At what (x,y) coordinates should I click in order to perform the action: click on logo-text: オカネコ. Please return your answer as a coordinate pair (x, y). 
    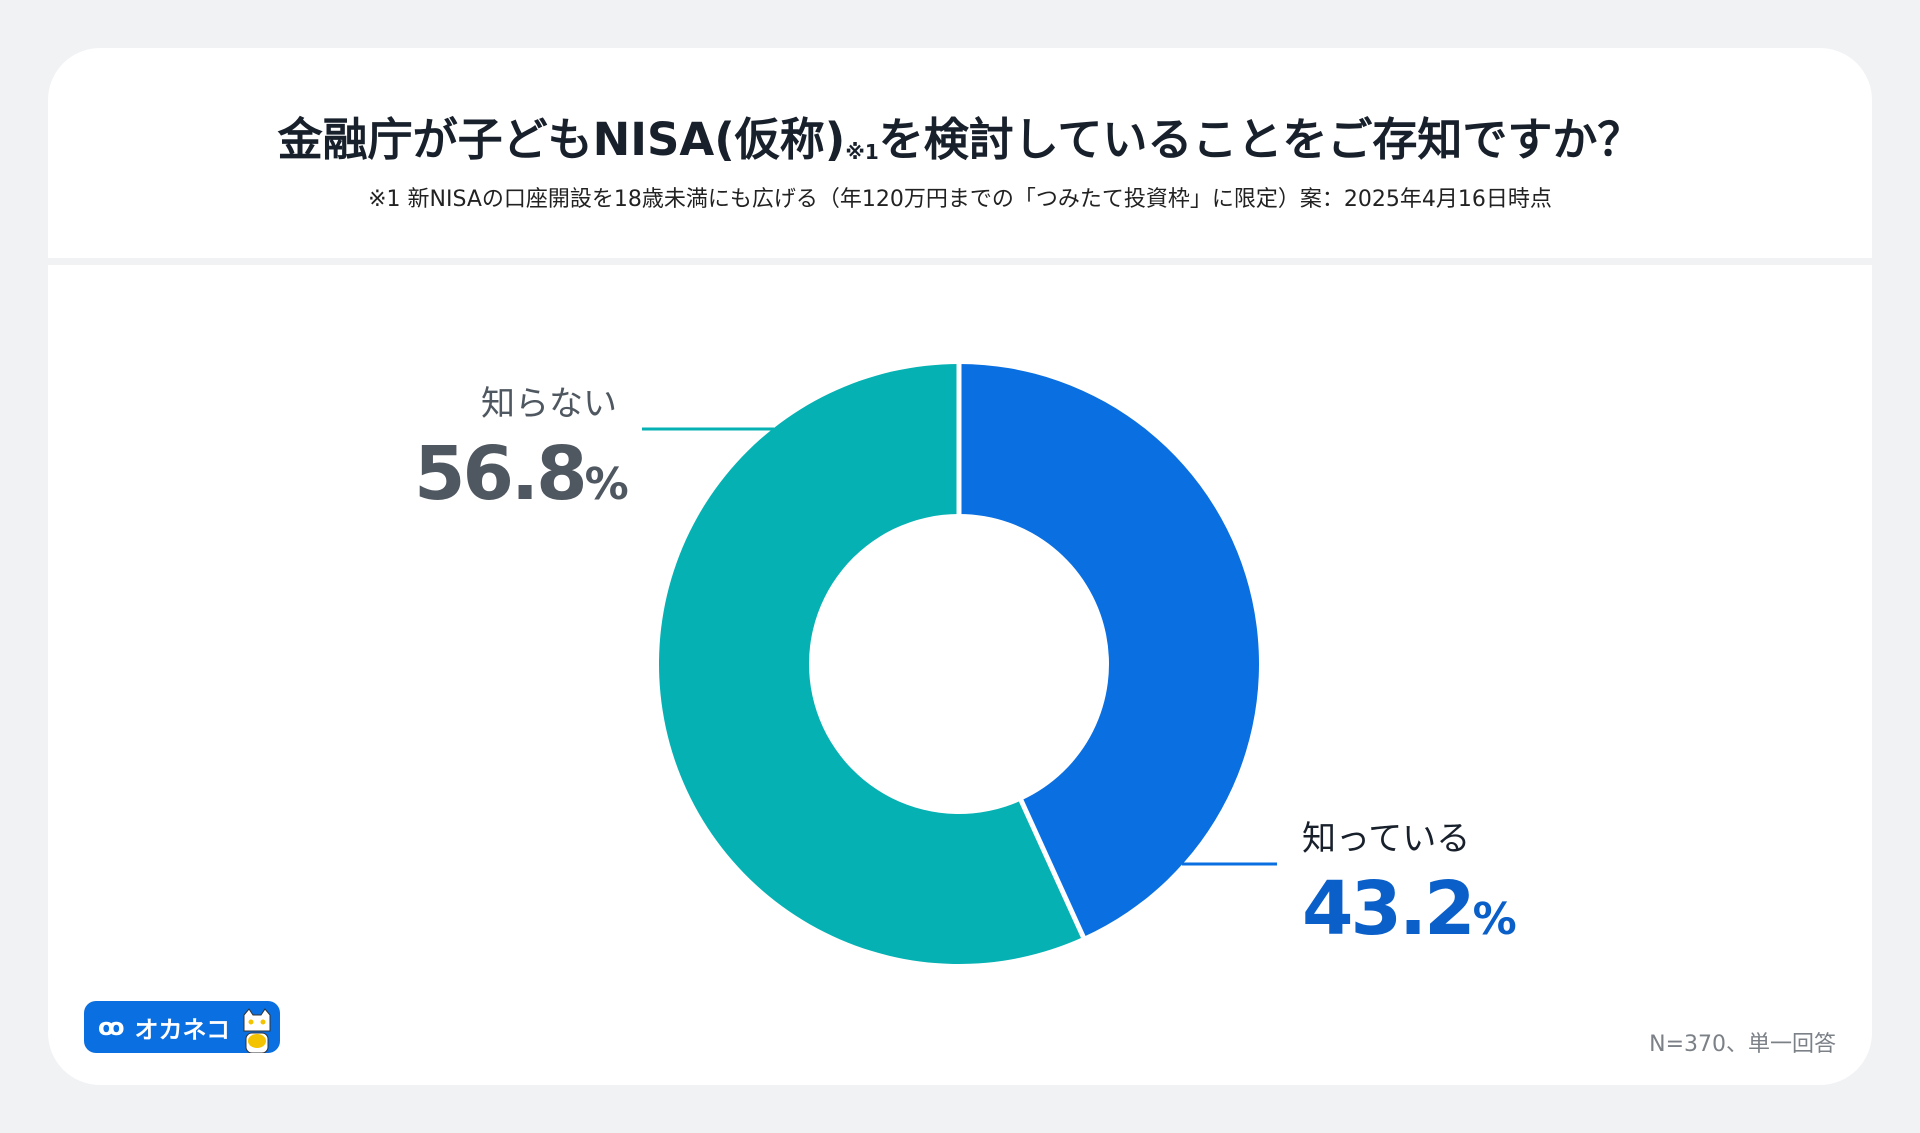
    Looking at the image, I should click on (182, 1029).